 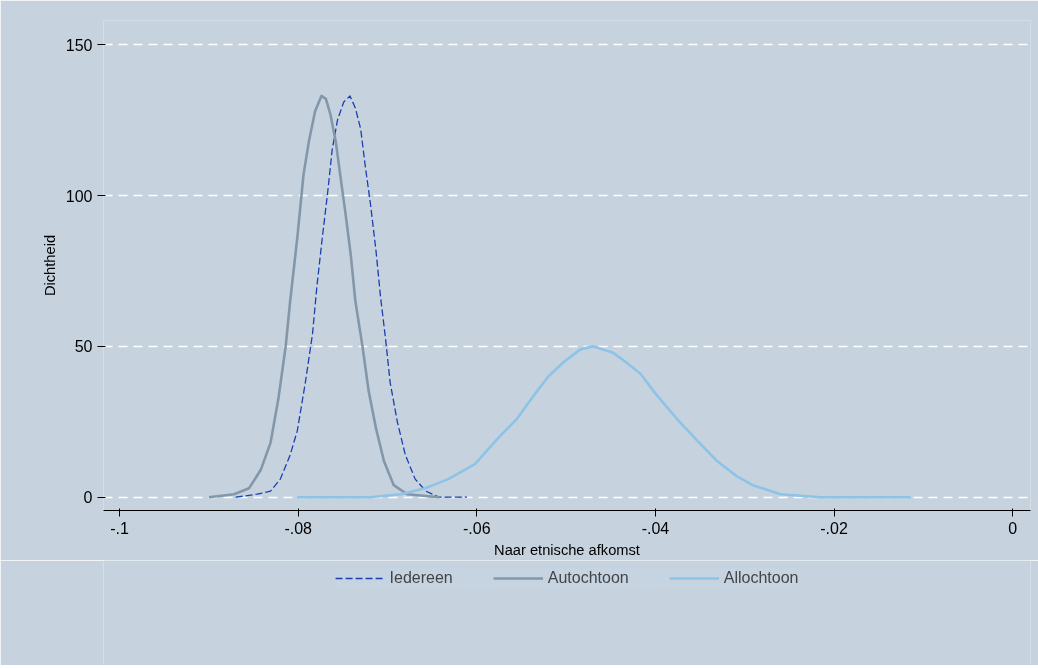 What do you see at coordinates (655, 528) in the screenshot?
I see `x-tick-label: -.04` at bounding box center [655, 528].